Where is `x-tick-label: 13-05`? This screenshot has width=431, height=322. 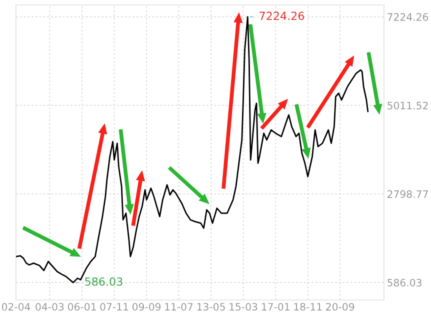
x-tick-label: 13-05 is located at coordinates (211, 306).